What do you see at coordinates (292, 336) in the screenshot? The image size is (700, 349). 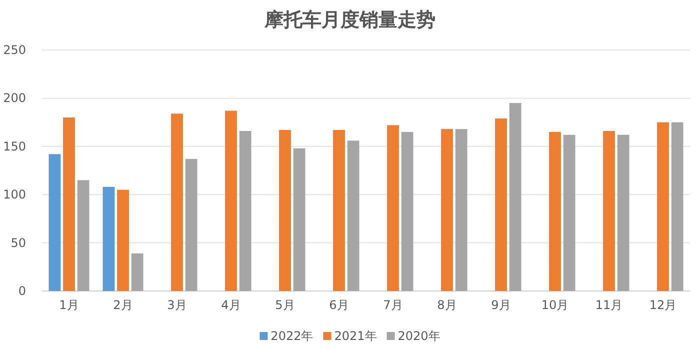 I see `legend-label: 2022年` at bounding box center [292, 336].